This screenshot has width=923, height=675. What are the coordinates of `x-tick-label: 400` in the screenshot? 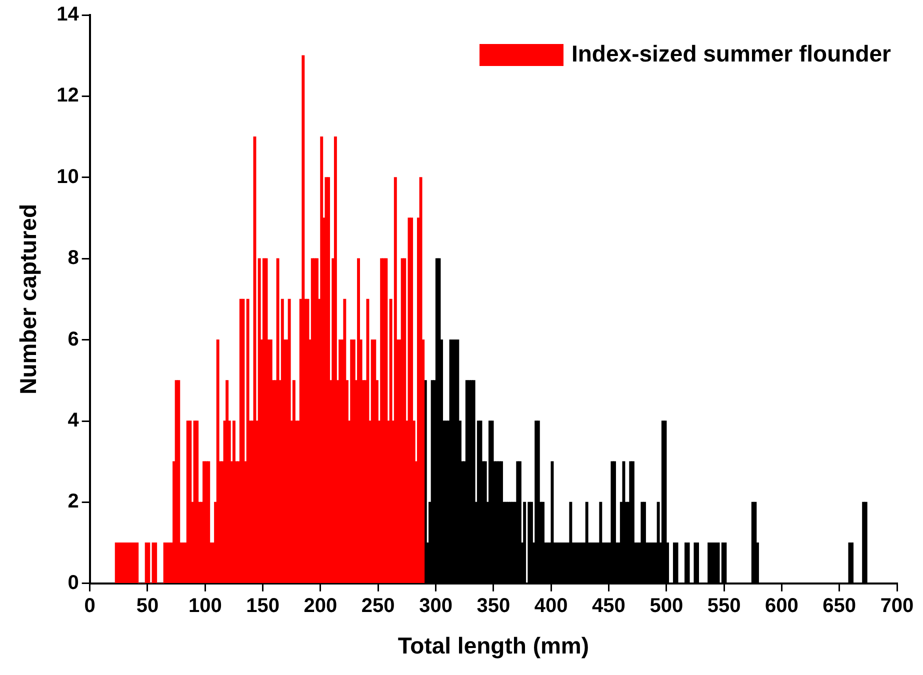 It's located at (551, 605).